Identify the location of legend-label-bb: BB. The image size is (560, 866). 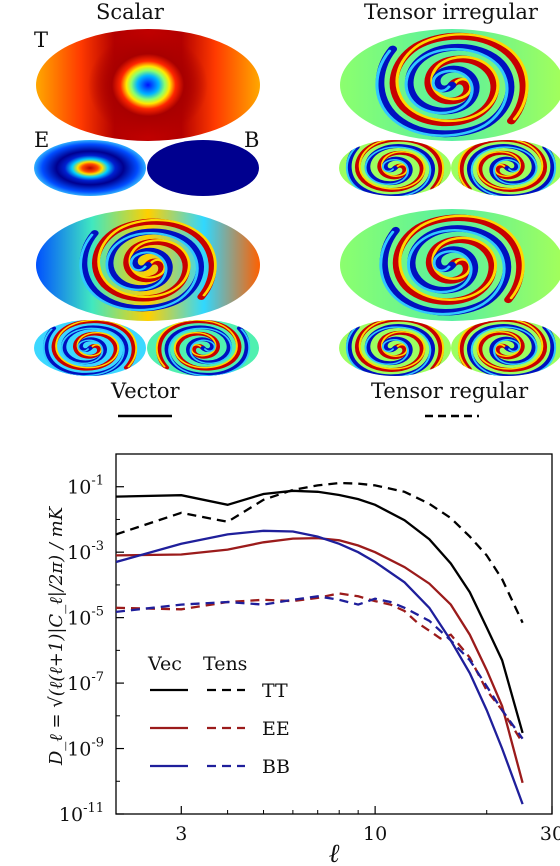
(276, 767).